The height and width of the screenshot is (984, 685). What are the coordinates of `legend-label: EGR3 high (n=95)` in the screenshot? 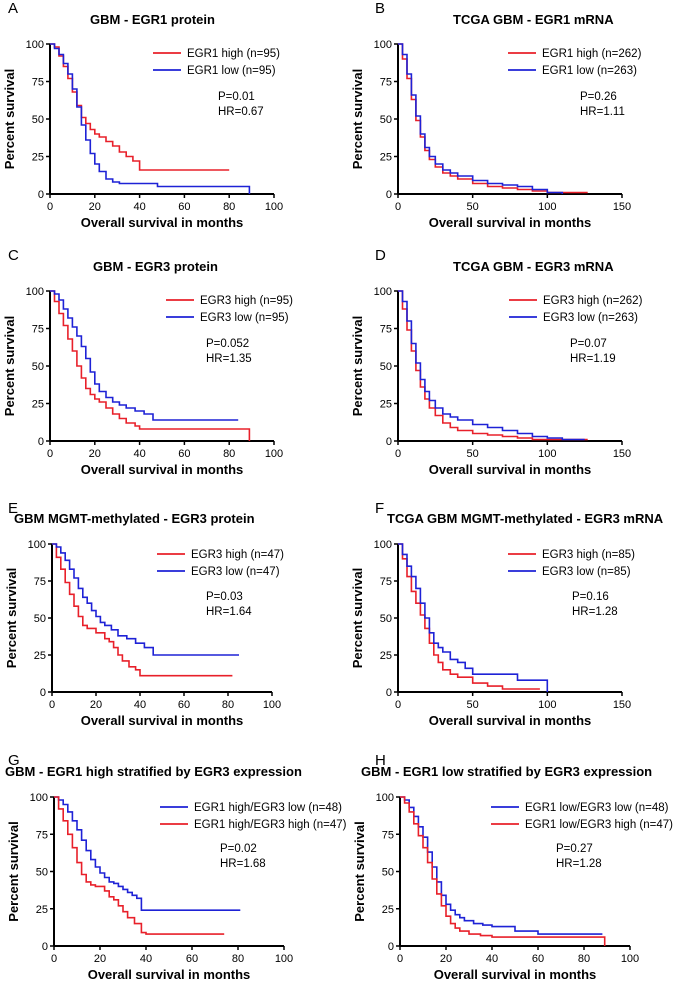 It's located at (246, 301).